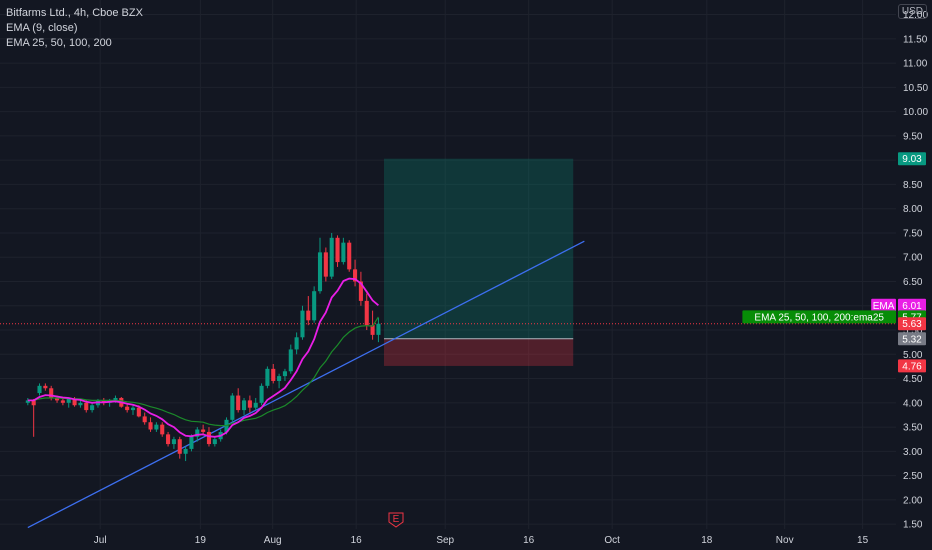 This screenshot has width=932, height=550. Describe the element at coordinates (913, 282) in the screenshot. I see `y-tick-label: 6.50` at that location.